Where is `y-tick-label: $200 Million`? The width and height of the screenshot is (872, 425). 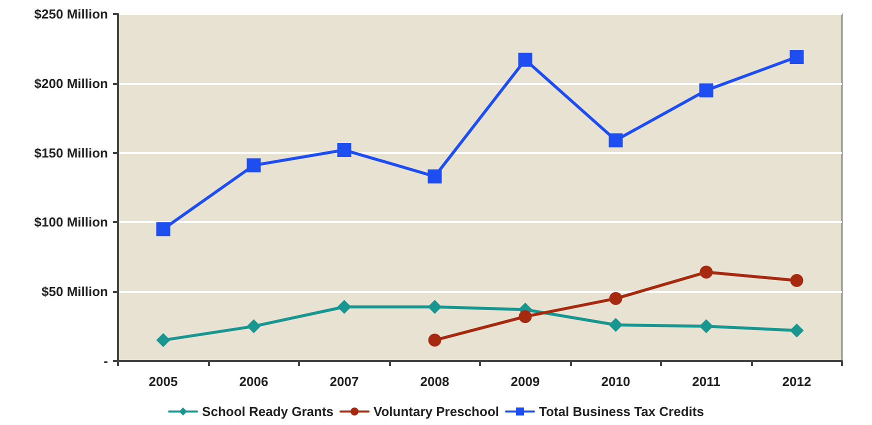
y-tick-label: $200 Million is located at coordinates (71, 83).